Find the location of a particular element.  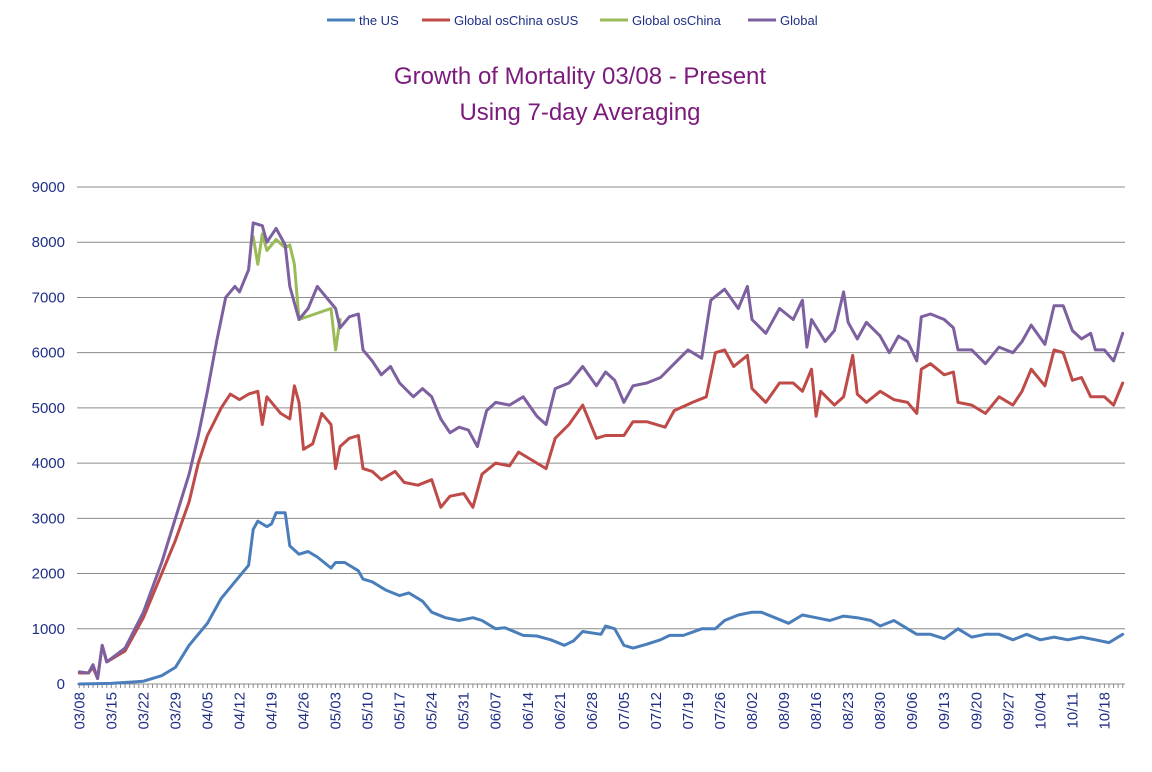

x-tick-label: 08/02 is located at coordinates (752, 711).